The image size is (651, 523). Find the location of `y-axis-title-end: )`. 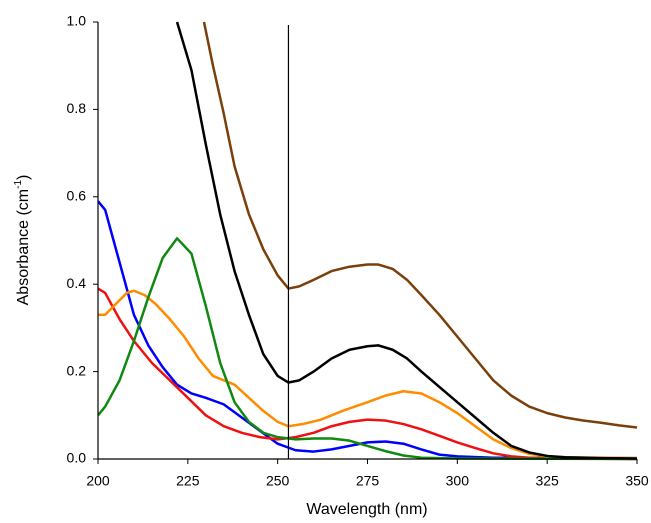

y-axis-title-end: ) is located at coordinates (23, 177).